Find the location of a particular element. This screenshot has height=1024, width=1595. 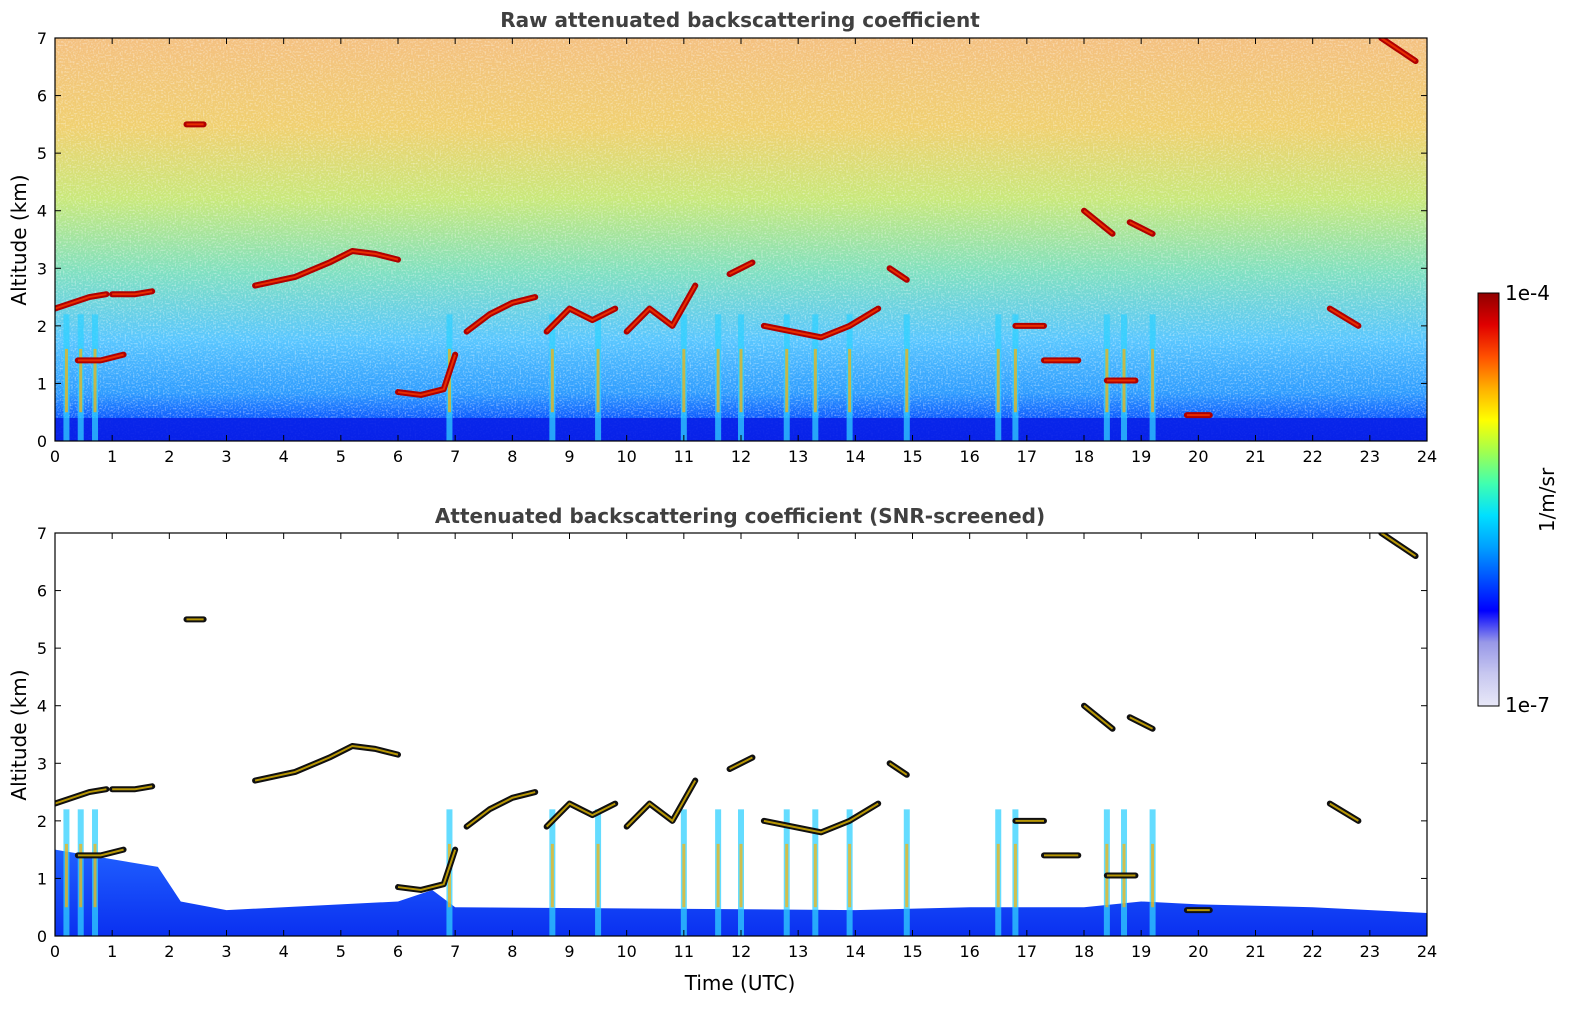

y-tick-label: 1 is located at coordinates (42, 878).